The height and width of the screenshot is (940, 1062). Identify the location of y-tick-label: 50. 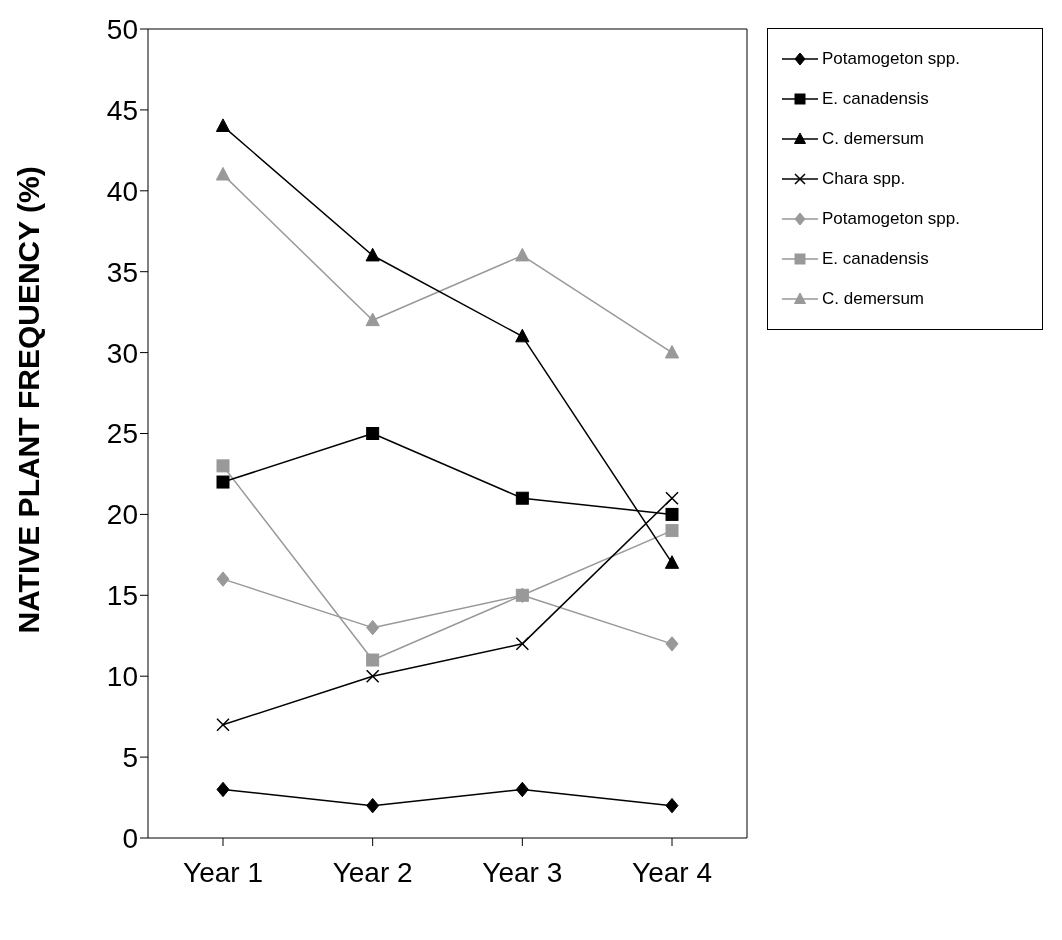
(122, 29).